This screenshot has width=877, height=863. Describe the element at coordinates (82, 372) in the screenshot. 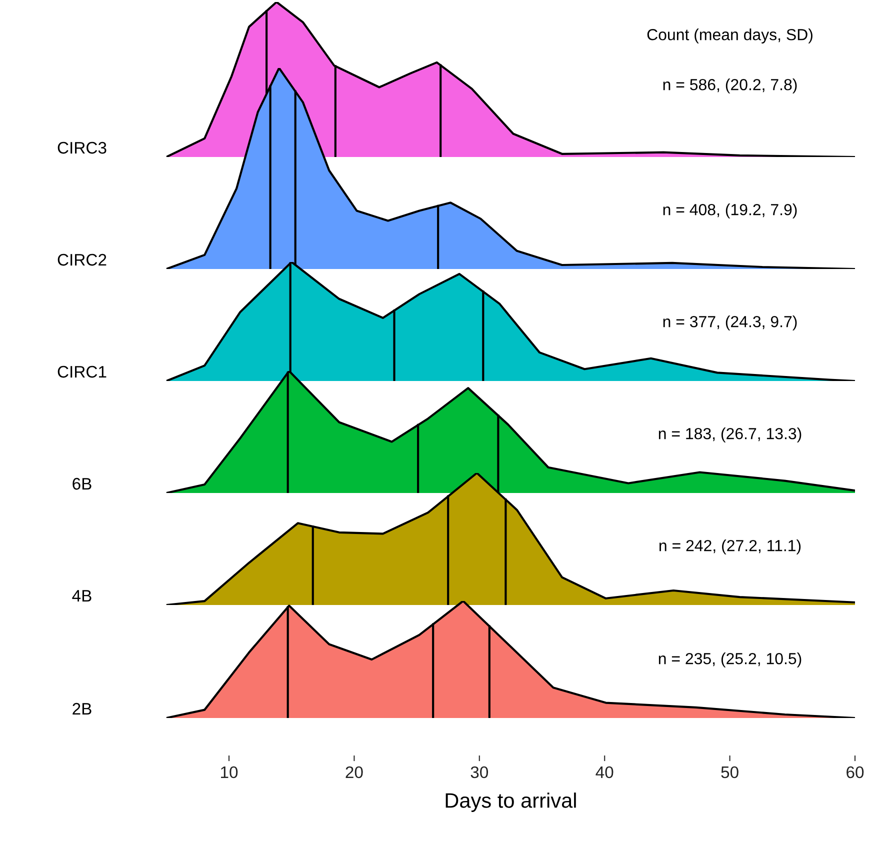

I see `y-axis-title: CIRC1` at that location.